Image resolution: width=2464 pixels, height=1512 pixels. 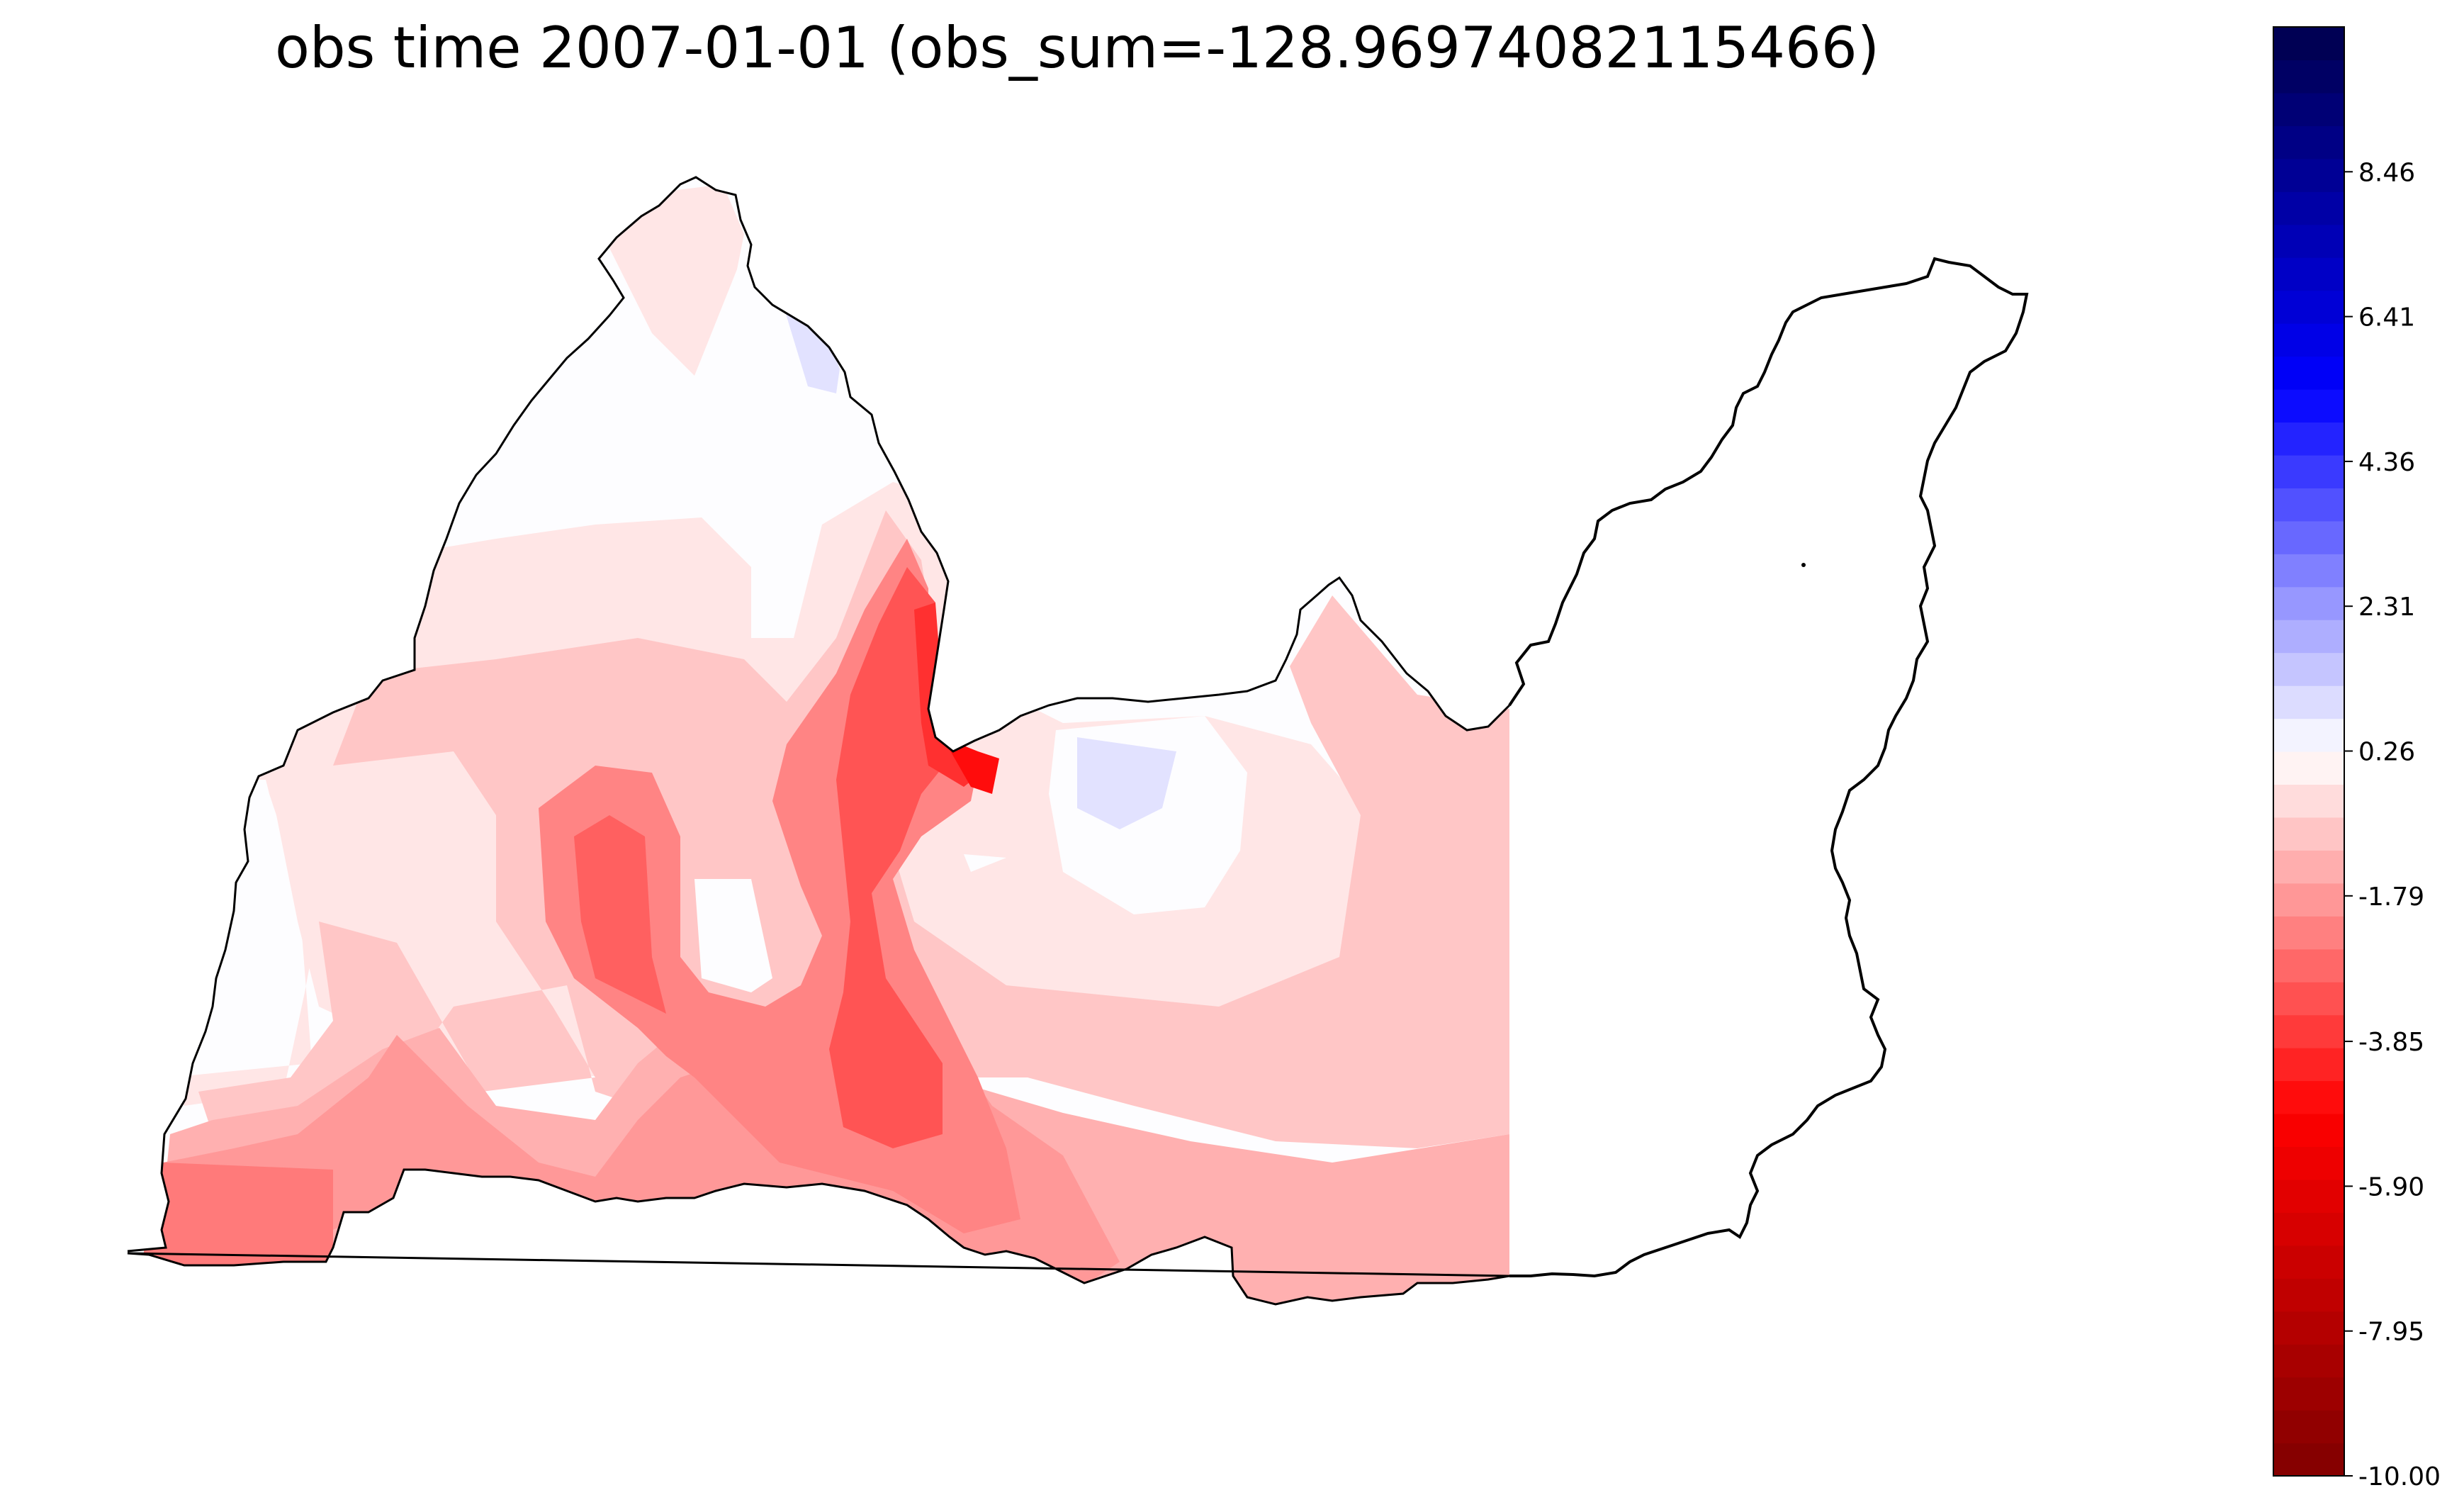 What do you see at coordinates (2391, 1187) in the screenshot?
I see `colorbar-tick-label: -5.90` at bounding box center [2391, 1187].